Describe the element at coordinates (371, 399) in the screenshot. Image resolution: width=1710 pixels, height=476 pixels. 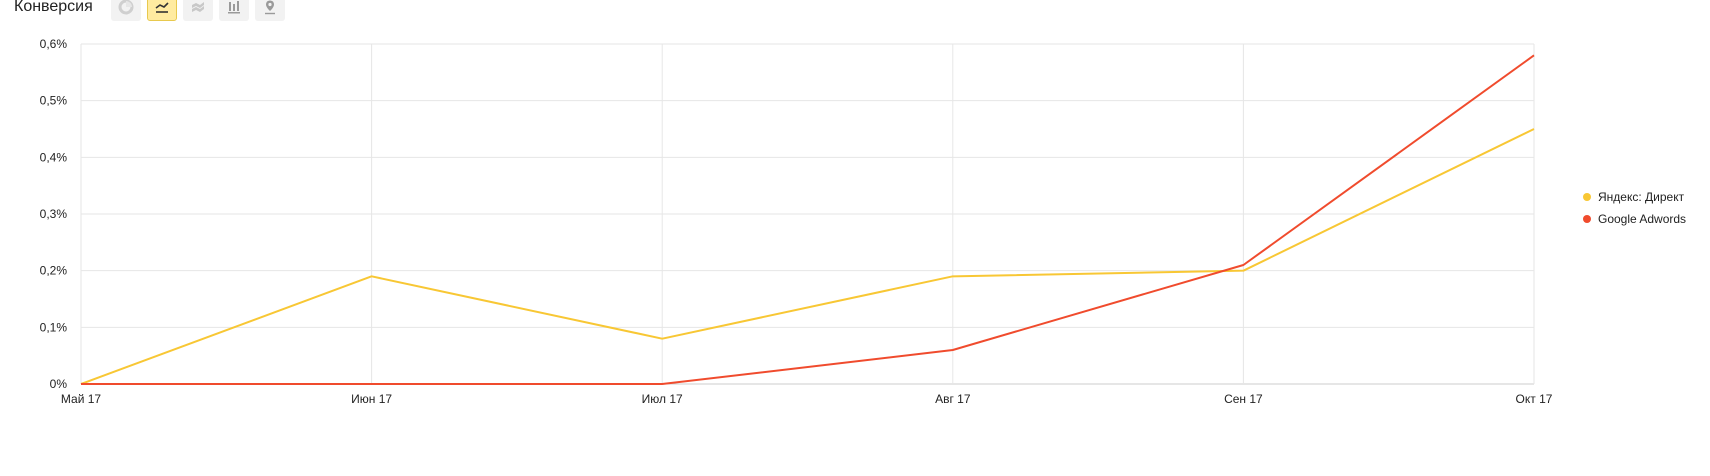
I see `x-tick-label: Июн 17` at that location.